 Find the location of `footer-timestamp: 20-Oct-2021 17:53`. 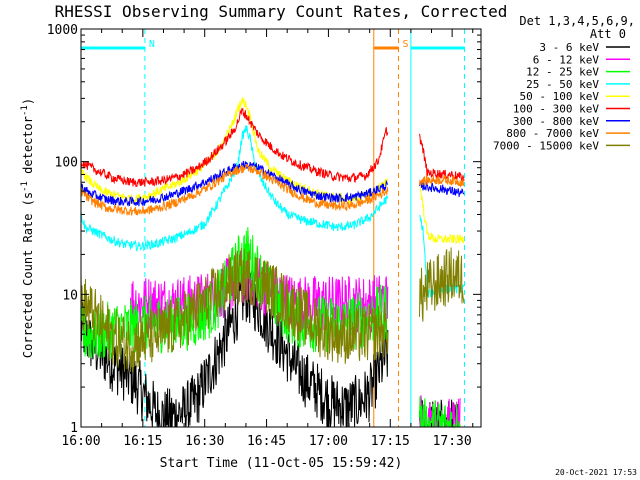

footer-timestamp: 20-Oct-2021 17:53 is located at coordinates (596, 472).